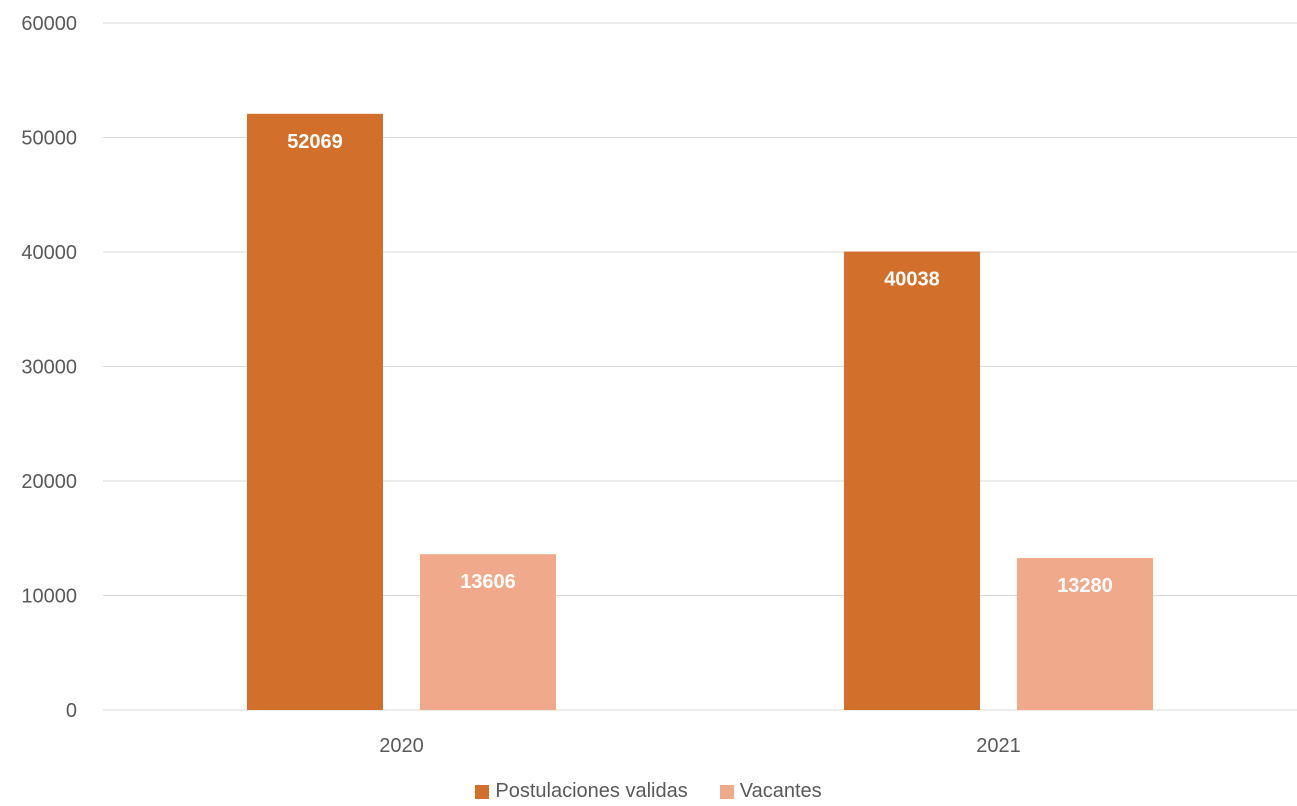  I want to click on x-axis-ticks: 2020 2021, so click(700, 746).